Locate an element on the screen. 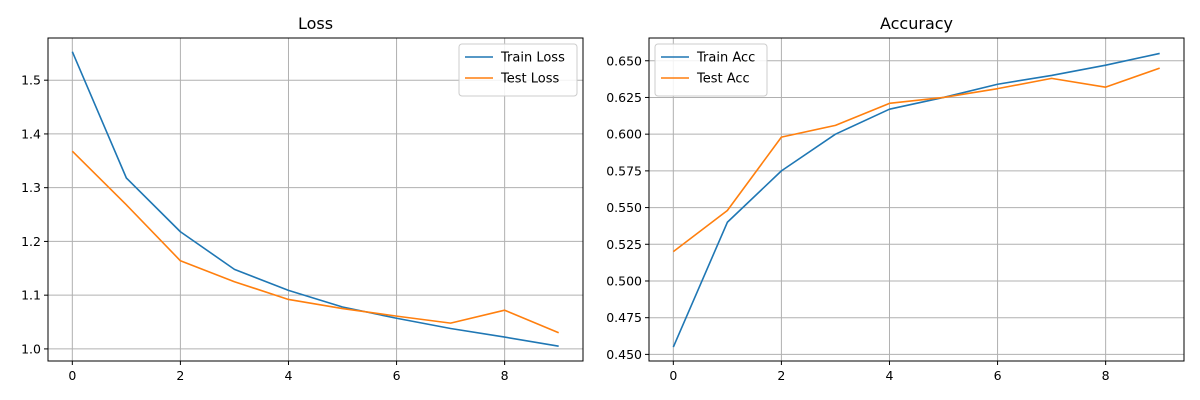 This screenshot has width=1200, height=400. legend-label: Train Acc is located at coordinates (725, 58).